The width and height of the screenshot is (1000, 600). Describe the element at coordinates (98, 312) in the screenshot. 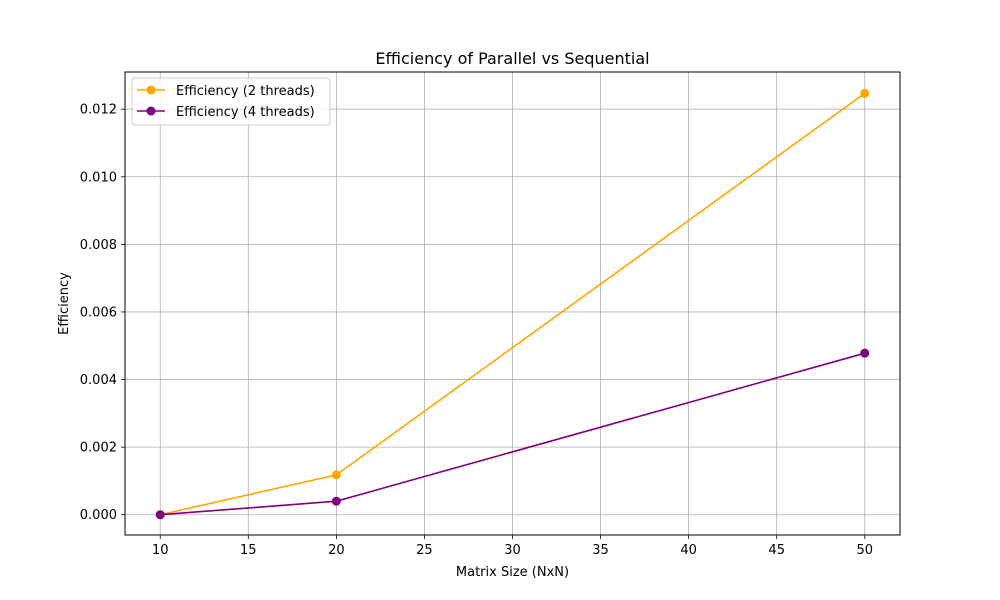

I see `y-tick-label: 0.006` at that location.